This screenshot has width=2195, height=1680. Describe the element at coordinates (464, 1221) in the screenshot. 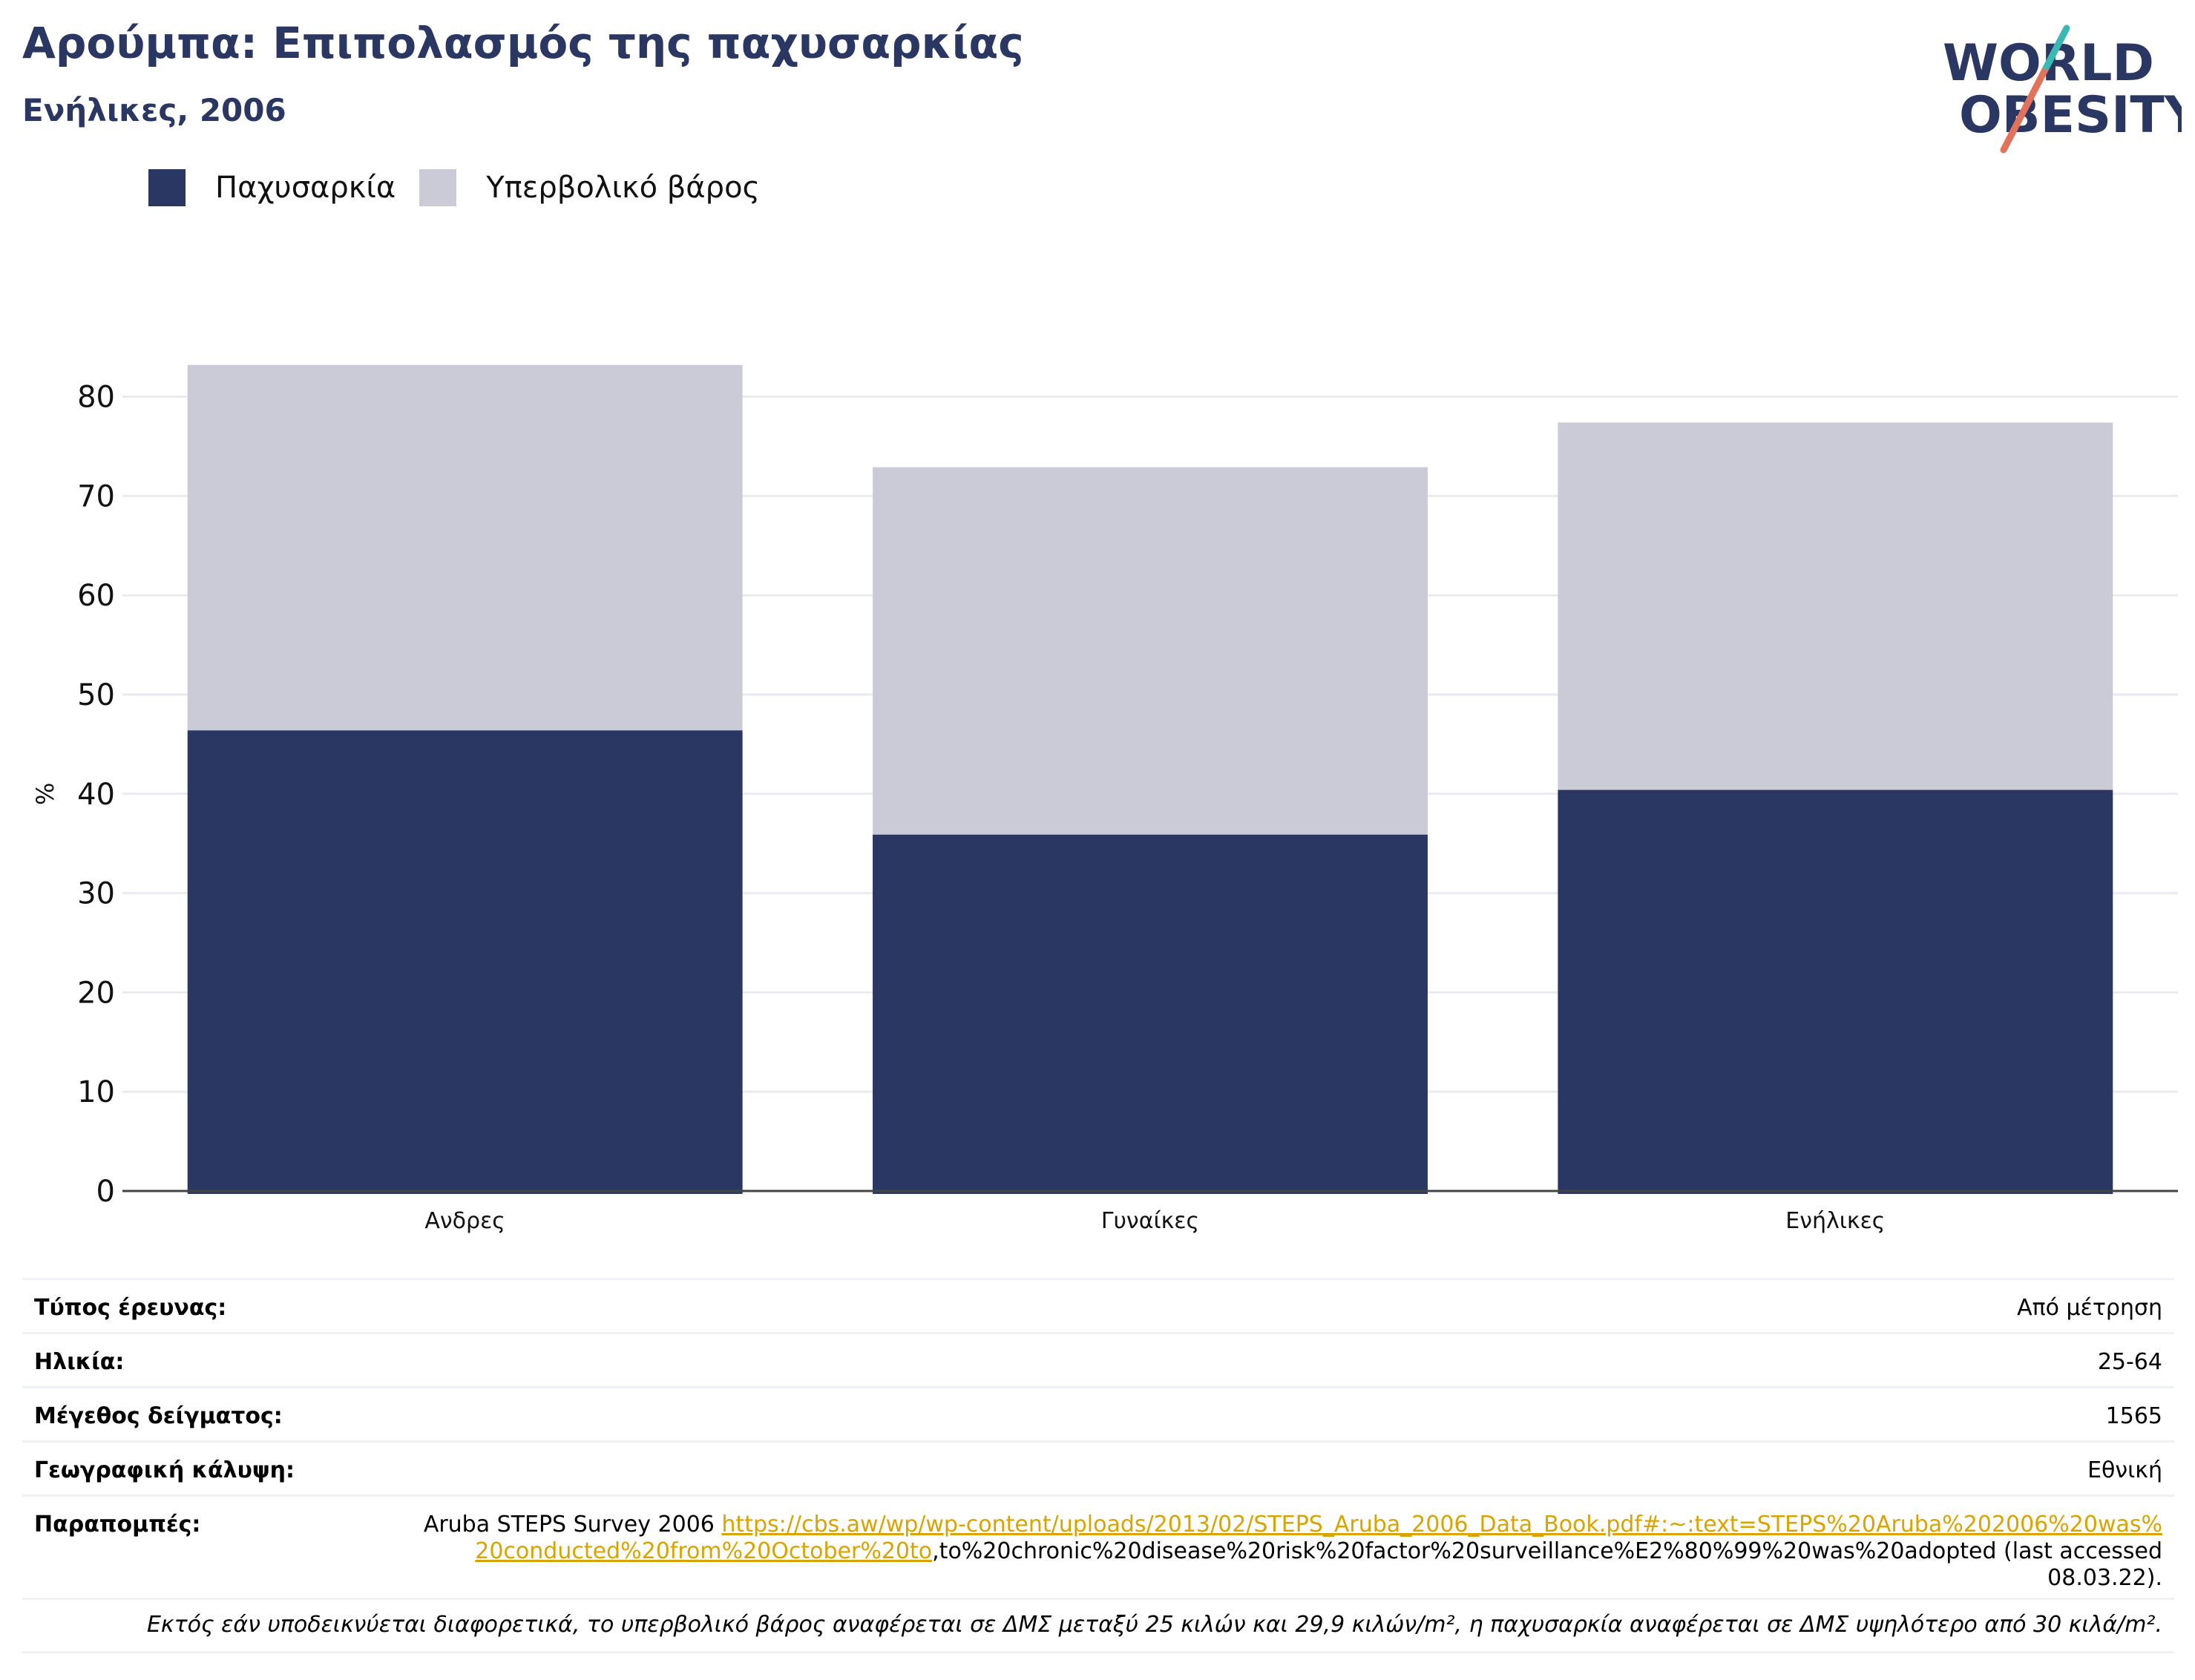

I see `x-tick-label: Ανδρες` at that location.